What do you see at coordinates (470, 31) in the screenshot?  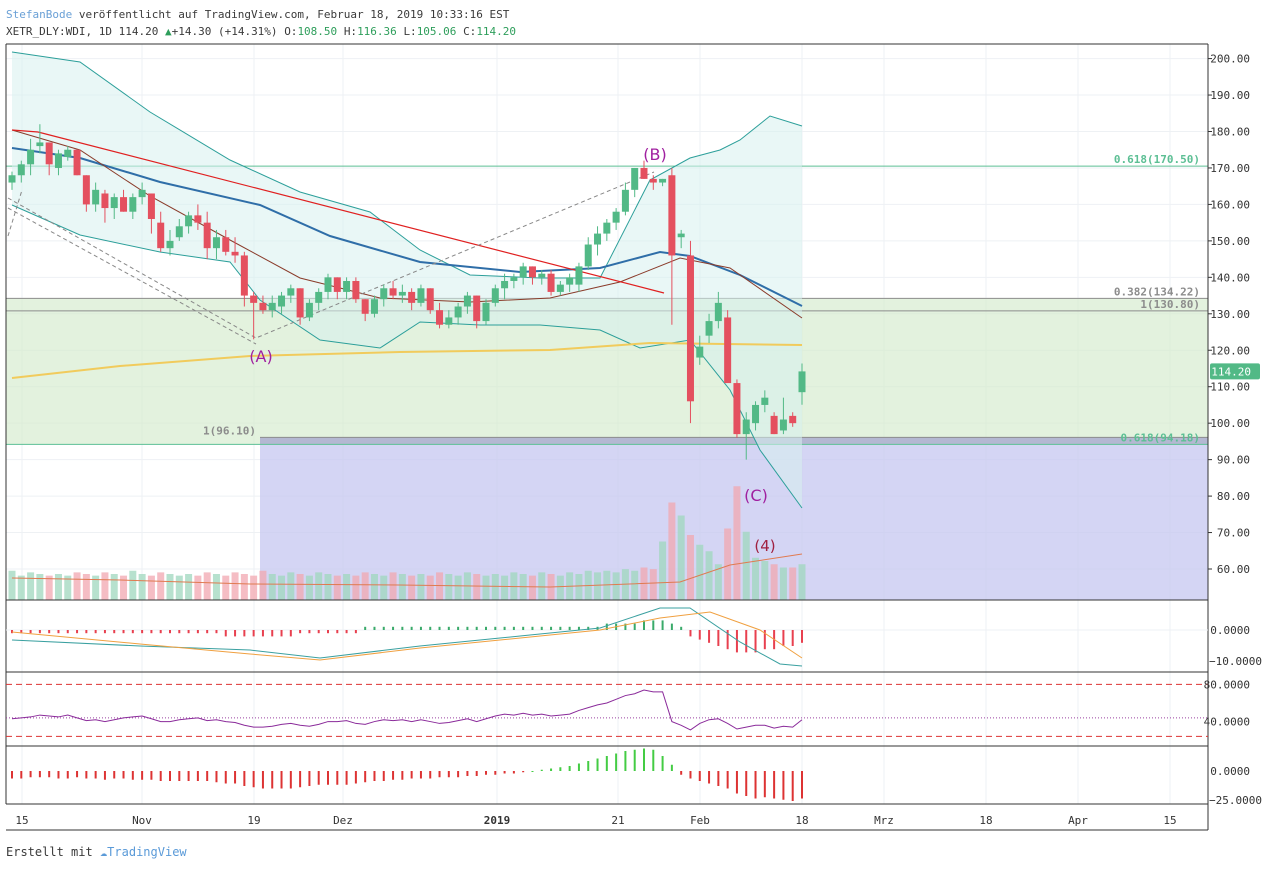 I see `close-label: C:` at bounding box center [470, 31].